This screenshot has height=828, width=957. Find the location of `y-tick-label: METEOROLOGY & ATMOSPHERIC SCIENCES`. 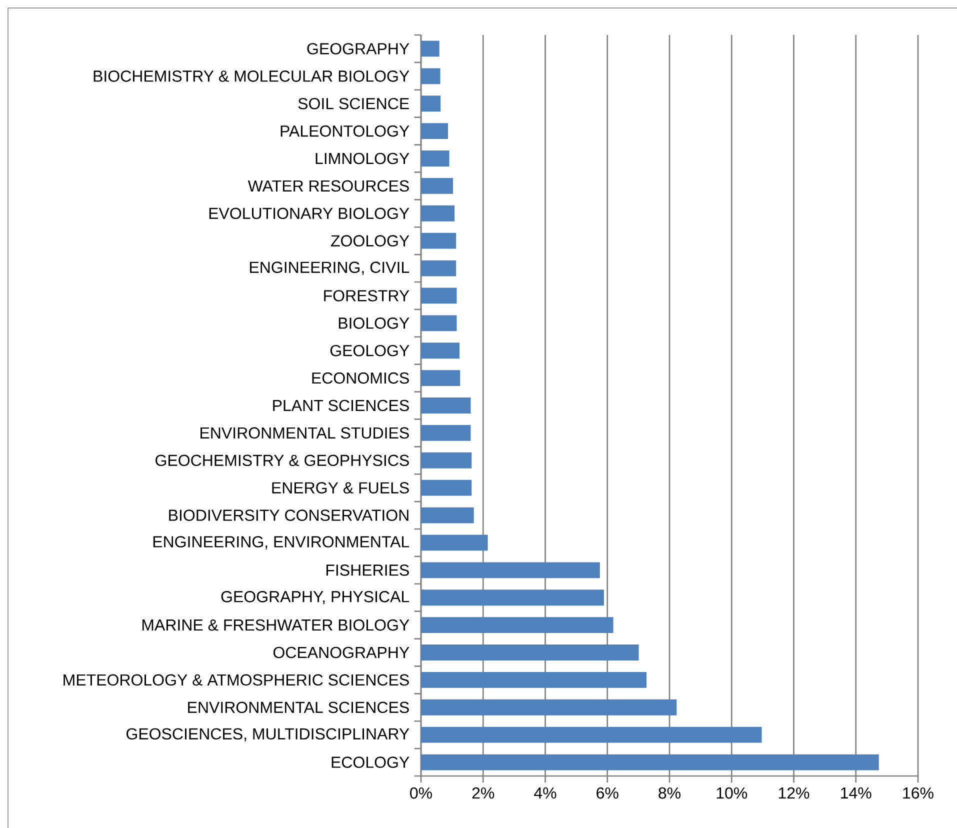

y-tick-label: METEOROLOGY & ATMOSPHERIC SCIENCES is located at coordinates (236, 680).